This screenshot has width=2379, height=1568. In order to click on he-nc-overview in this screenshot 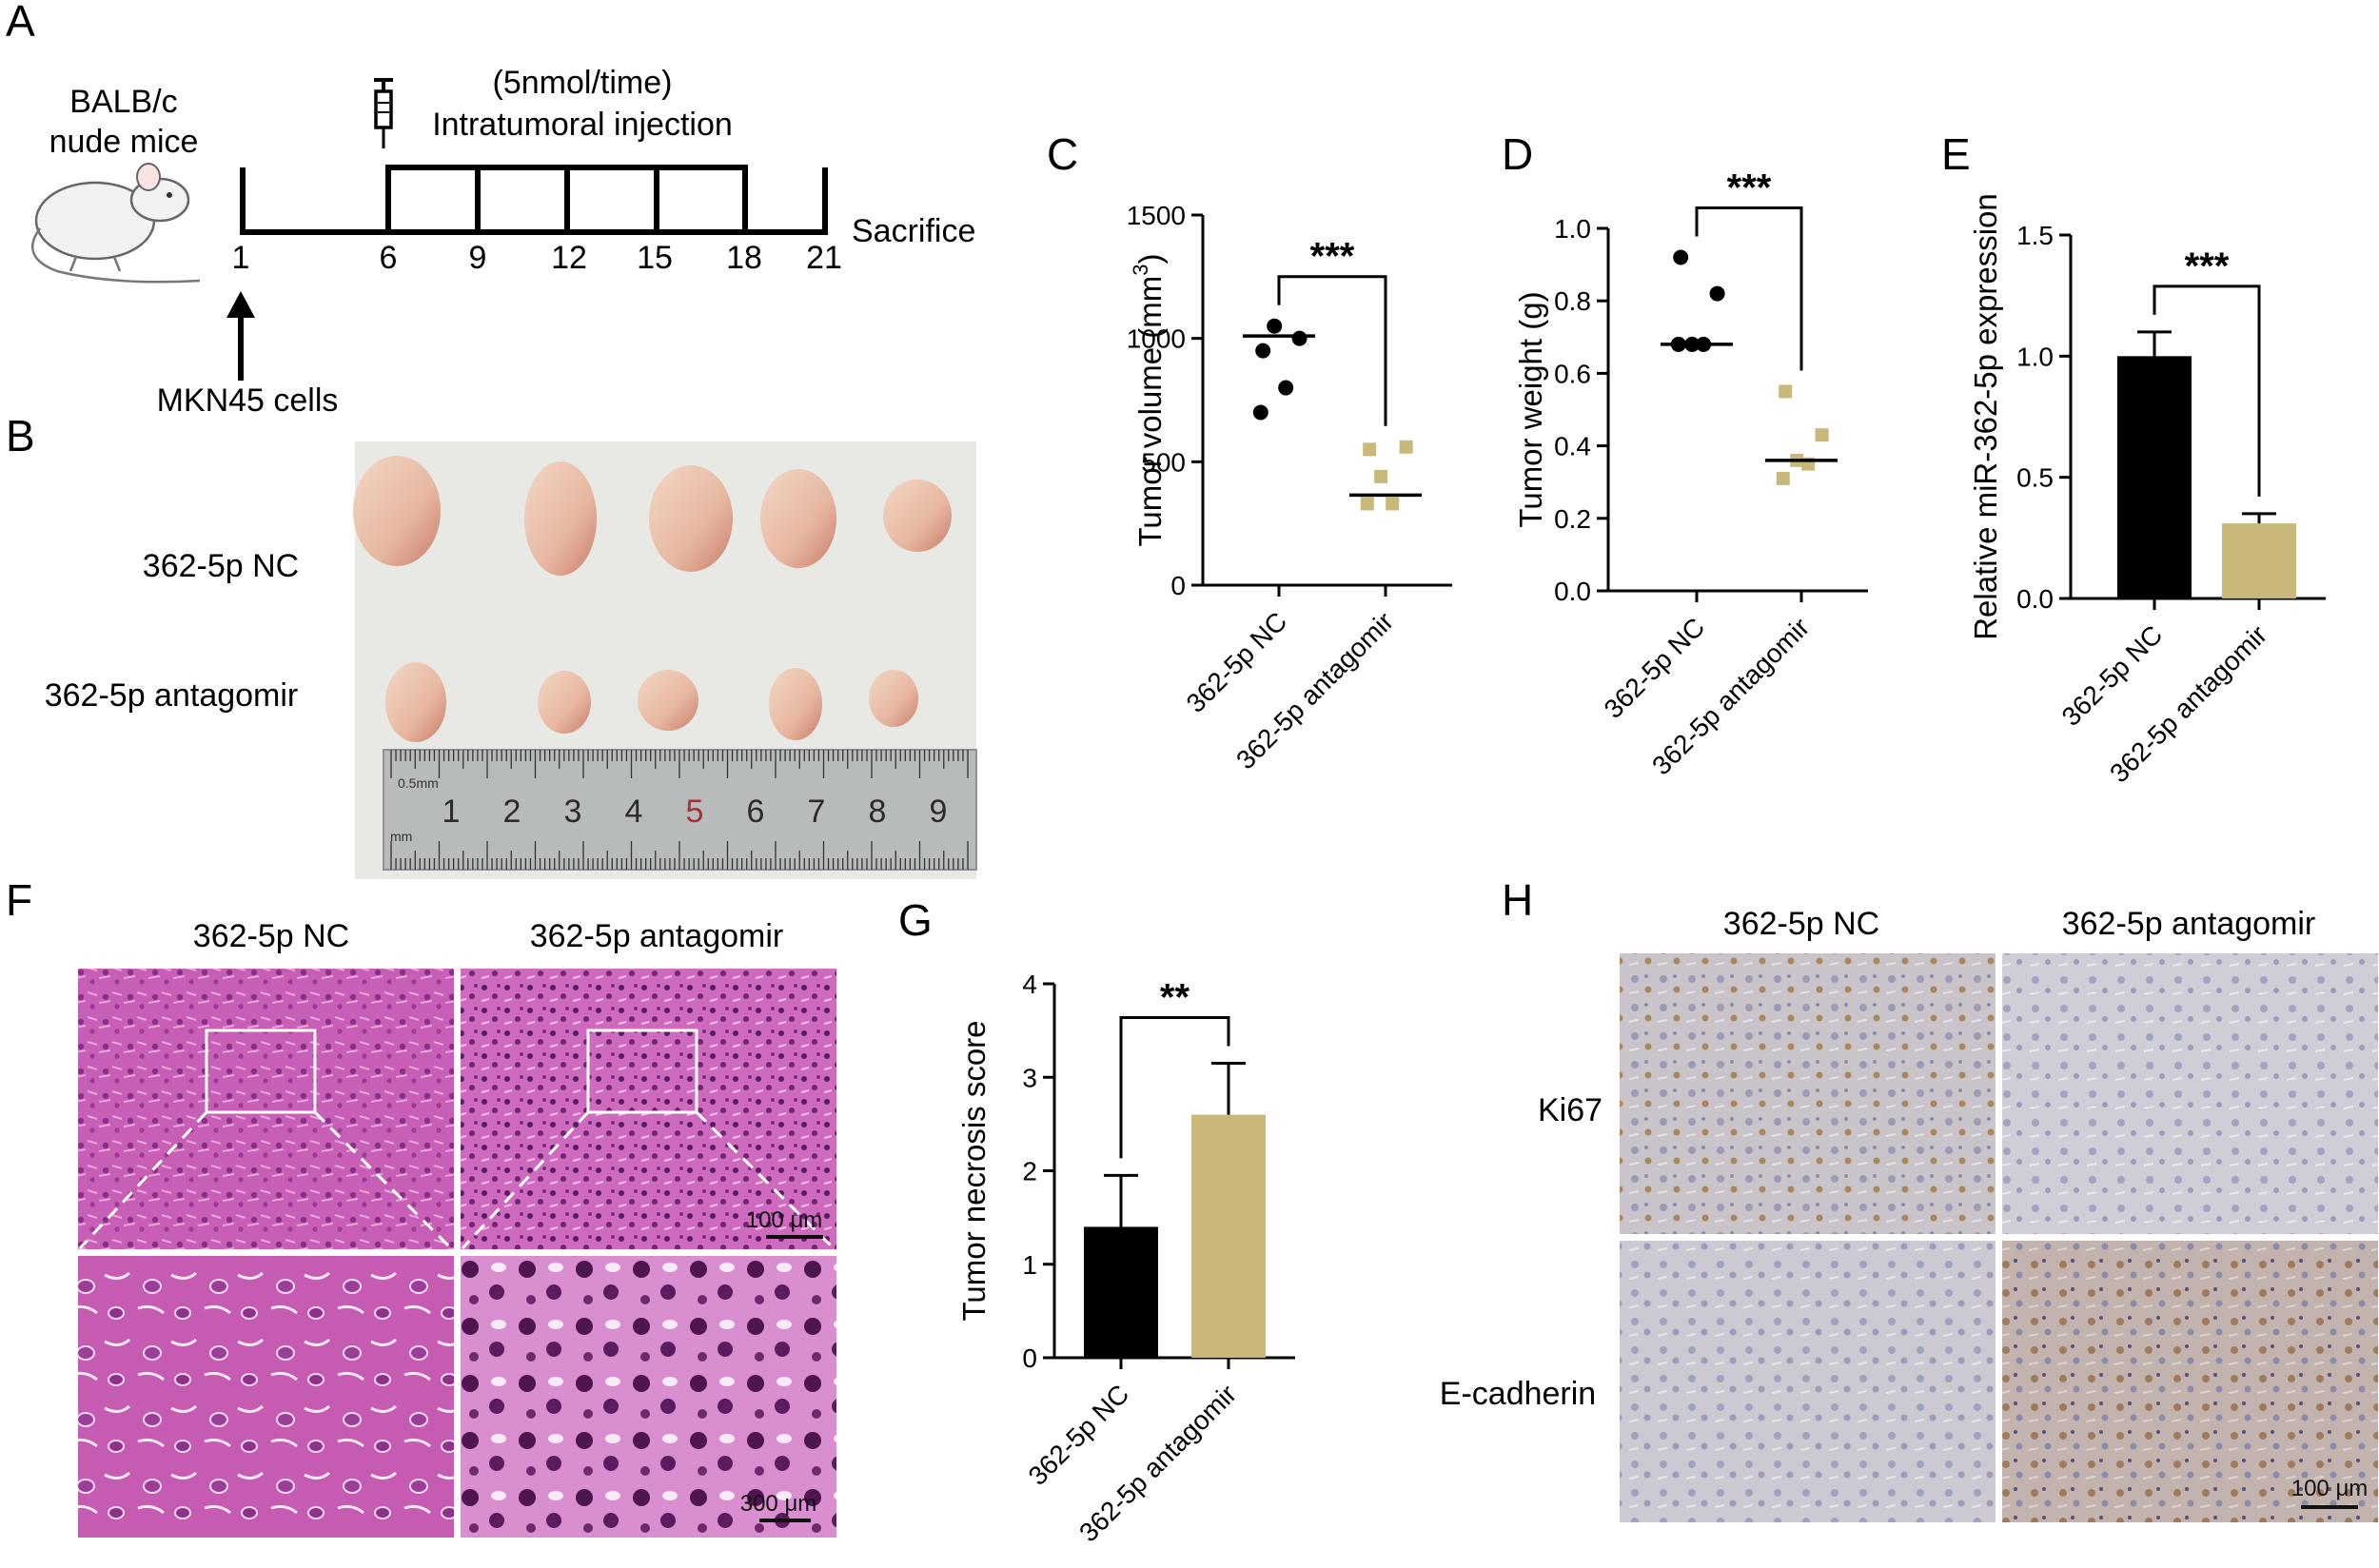, I will do `click(266, 1109)`.